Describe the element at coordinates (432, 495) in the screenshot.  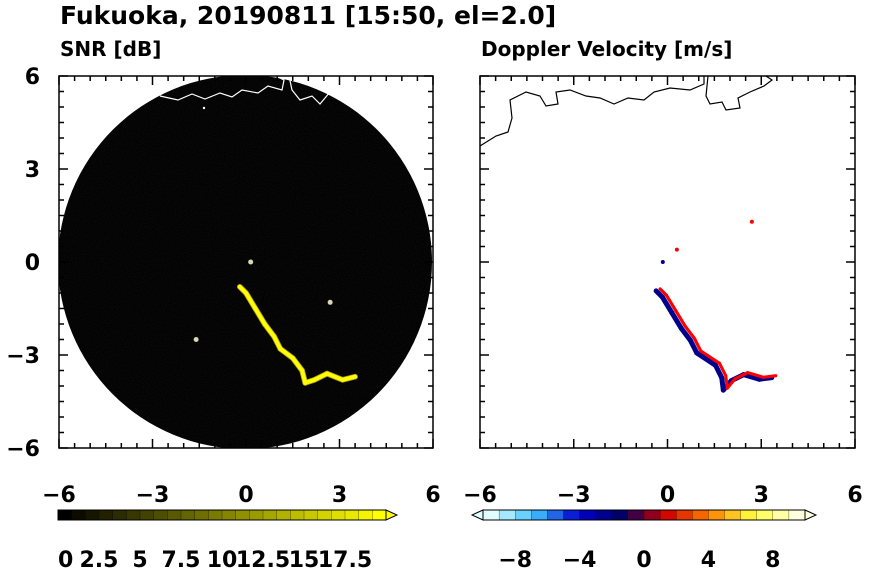
I see `x-tick-label: 6` at that location.